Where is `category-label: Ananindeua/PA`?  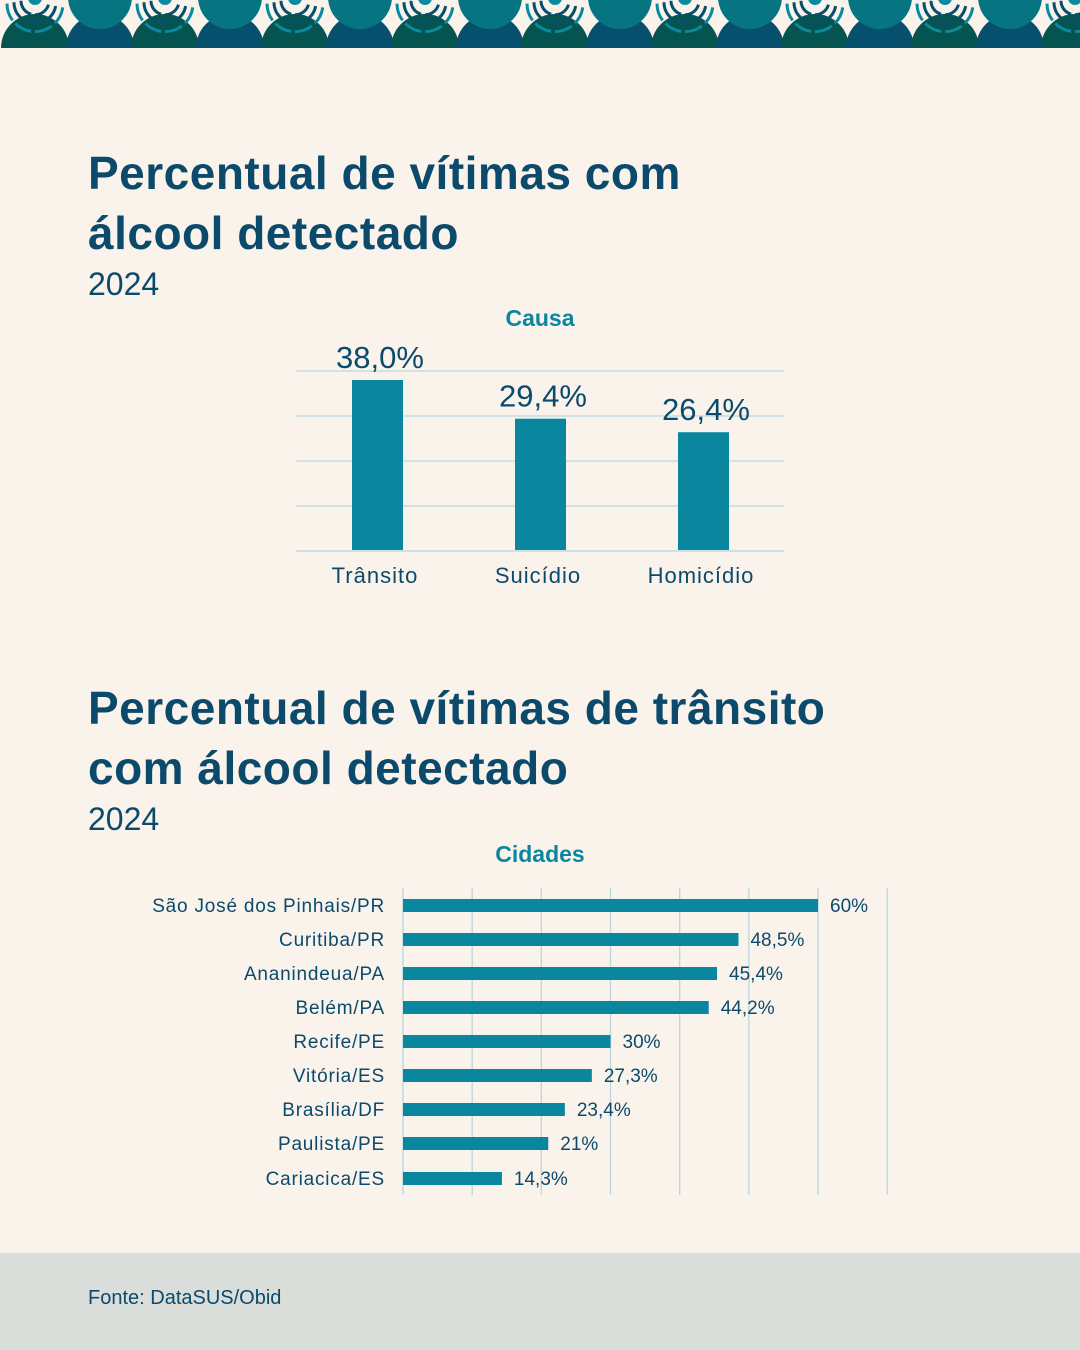
category-label: Ananindeua/PA is located at coordinates (314, 974).